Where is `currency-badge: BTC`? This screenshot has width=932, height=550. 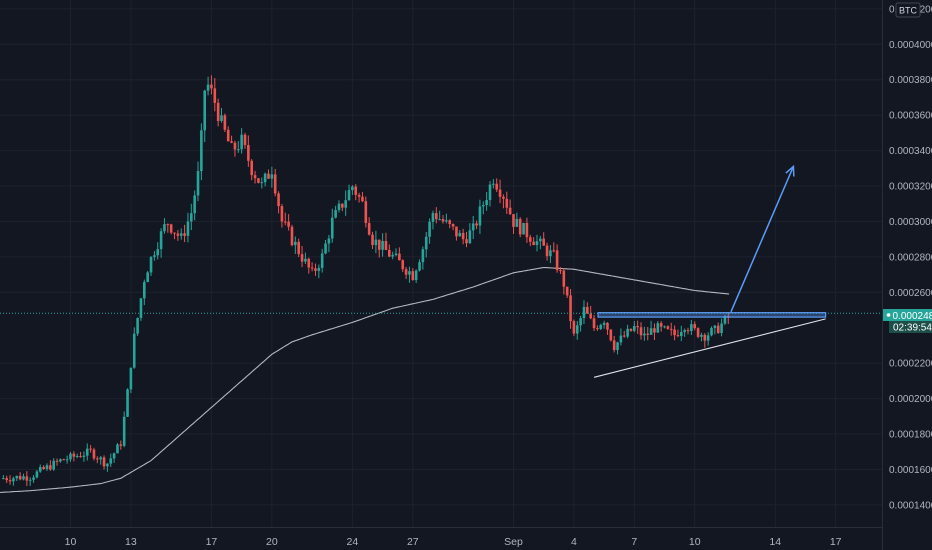
currency-badge: BTC is located at coordinates (908, 10).